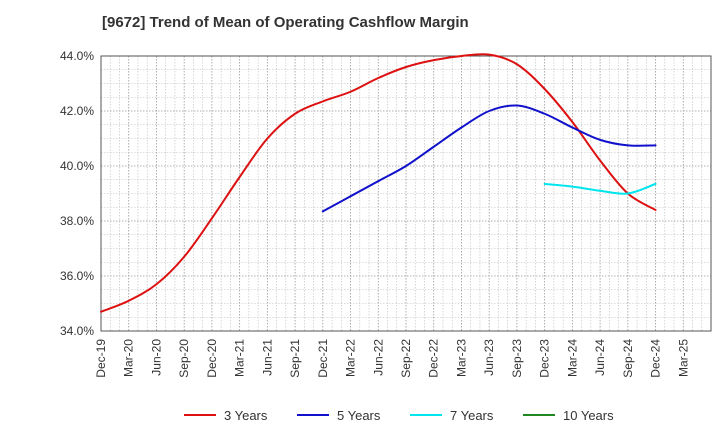 The width and height of the screenshot is (720, 440). I want to click on x-tick-label: Mar-23, so click(461, 358).